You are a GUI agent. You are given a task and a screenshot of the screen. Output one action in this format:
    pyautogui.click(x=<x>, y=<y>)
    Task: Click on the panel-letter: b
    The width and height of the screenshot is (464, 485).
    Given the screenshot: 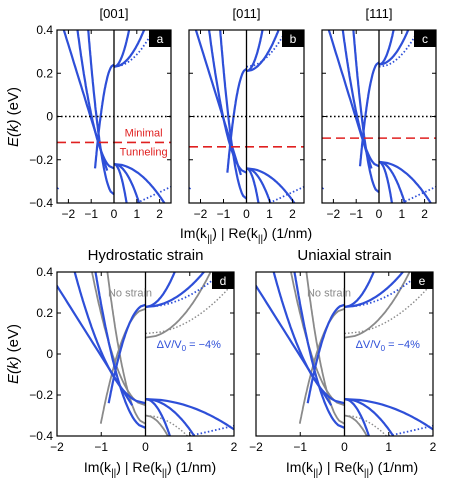 What is the action you would take?
    pyautogui.click(x=293, y=39)
    